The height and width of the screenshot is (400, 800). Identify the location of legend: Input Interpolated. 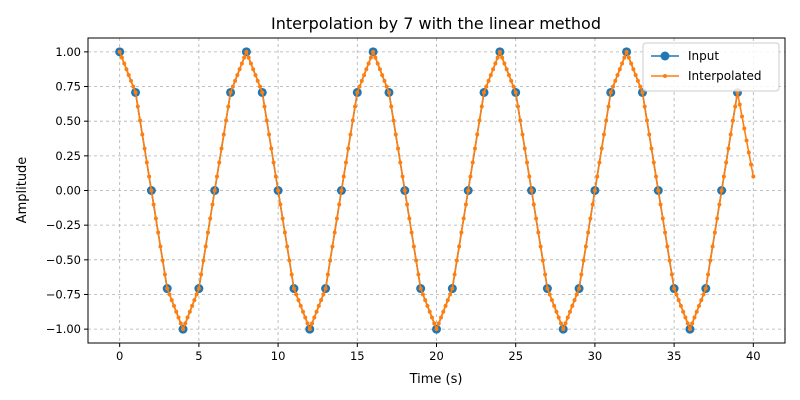
(711, 67).